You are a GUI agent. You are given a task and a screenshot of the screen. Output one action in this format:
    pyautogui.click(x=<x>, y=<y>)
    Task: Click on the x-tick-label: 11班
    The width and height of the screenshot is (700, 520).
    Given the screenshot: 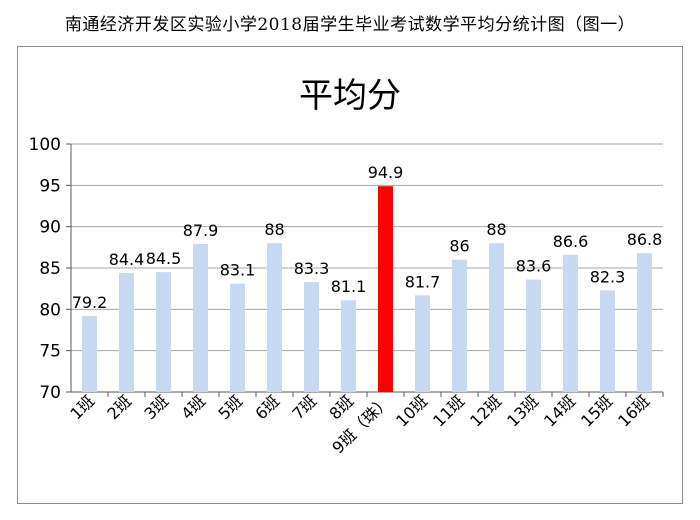 What is the action you would take?
    pyautogui.click(x=448, y=410)
    